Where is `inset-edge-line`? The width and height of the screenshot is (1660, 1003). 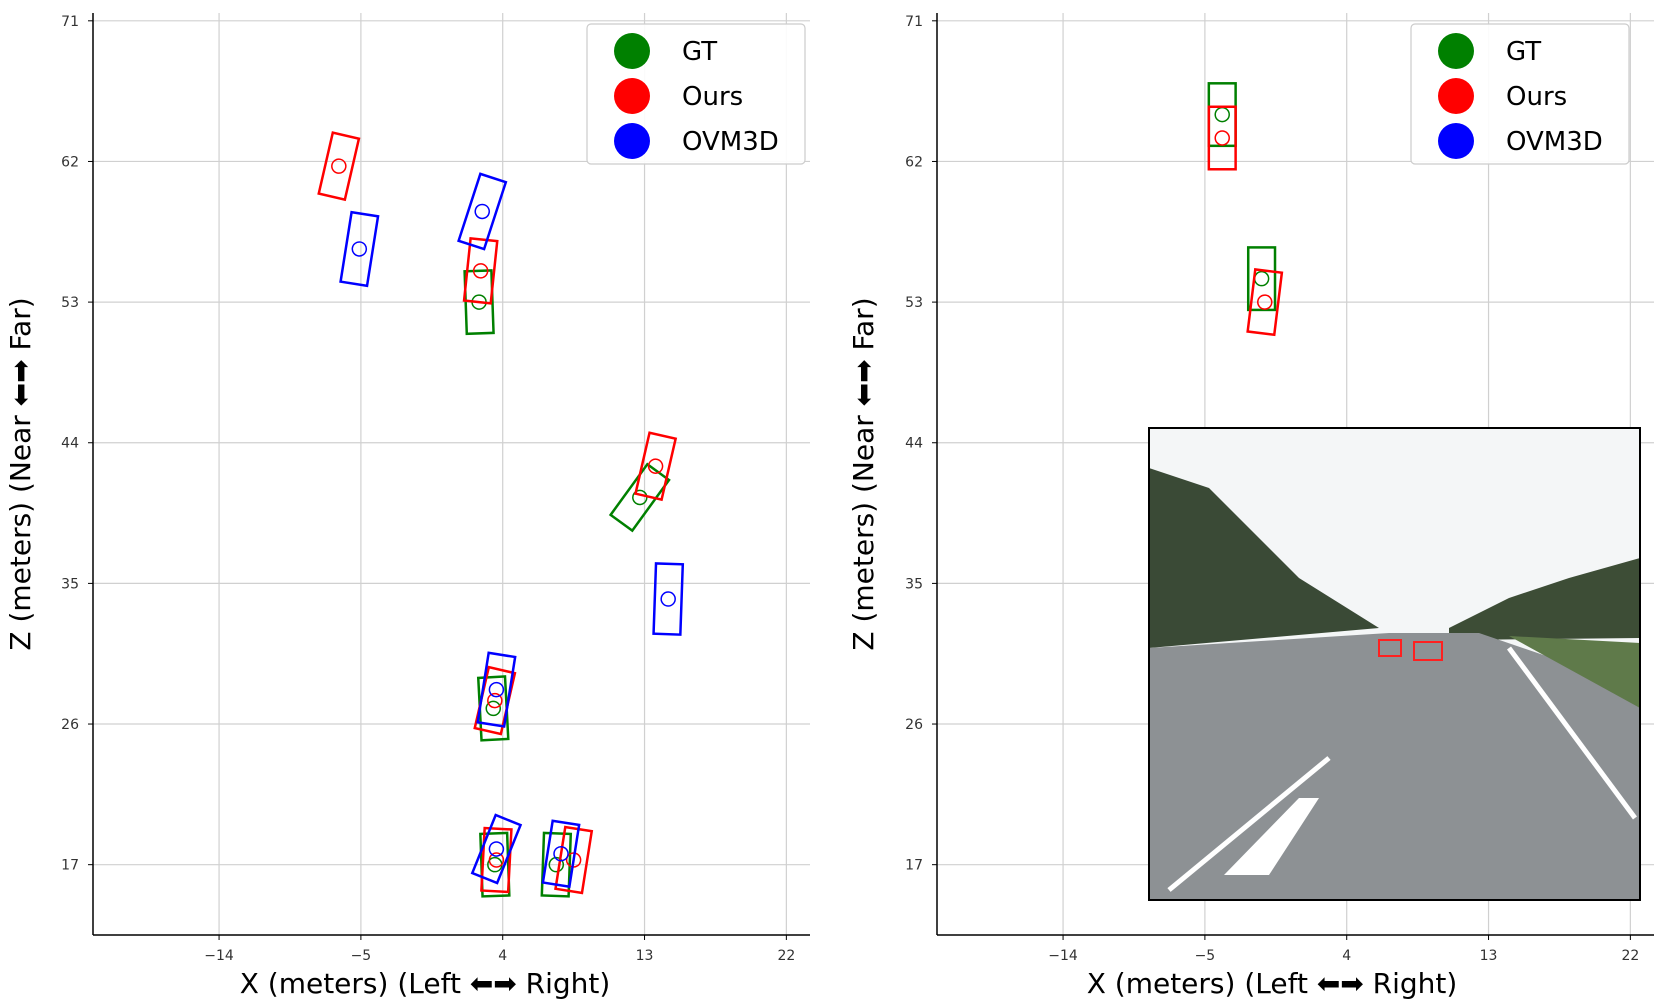 inset-edge-line is located at coordinates (1572, 733).